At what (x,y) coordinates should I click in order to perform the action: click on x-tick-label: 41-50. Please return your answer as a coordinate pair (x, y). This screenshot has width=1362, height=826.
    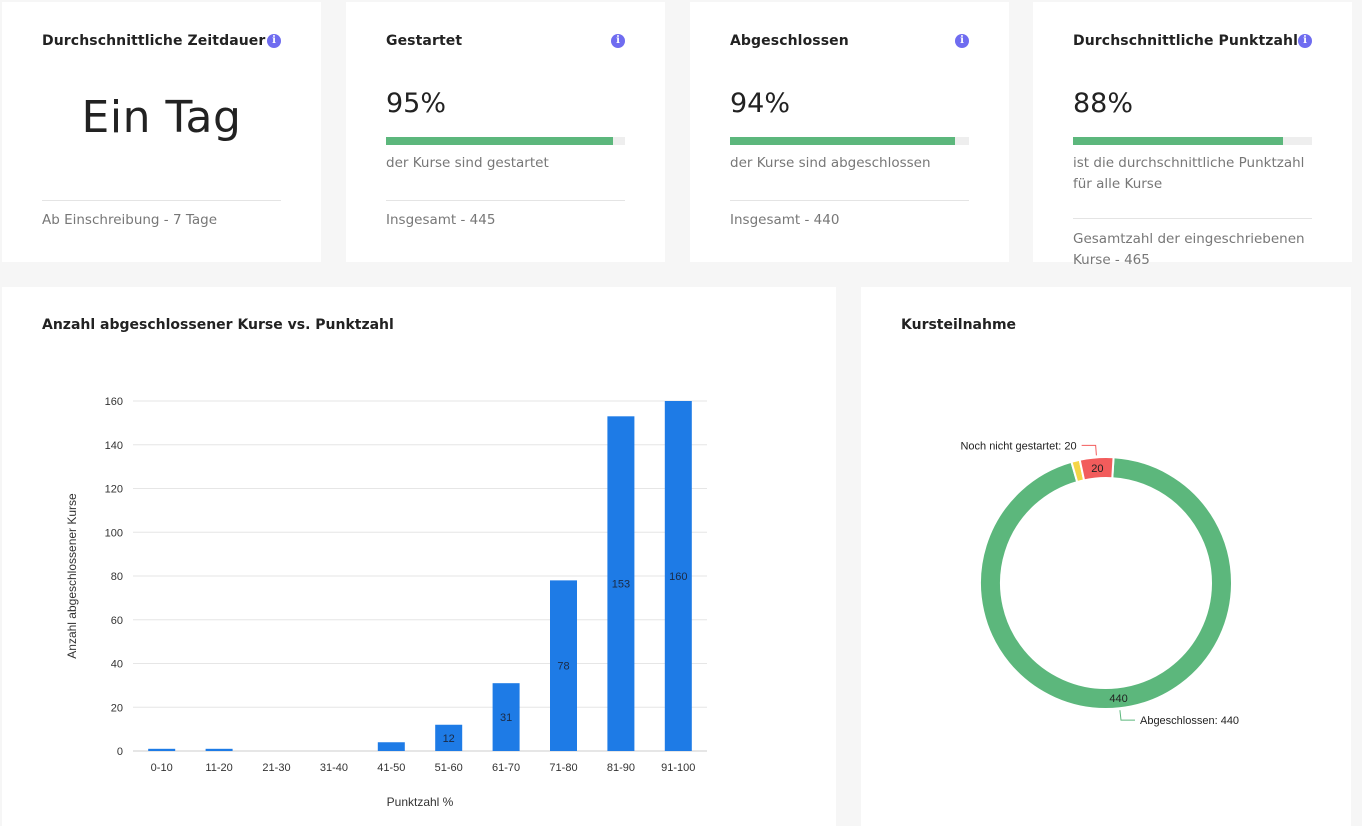
    Looking at the image, I should click on (391, 768).